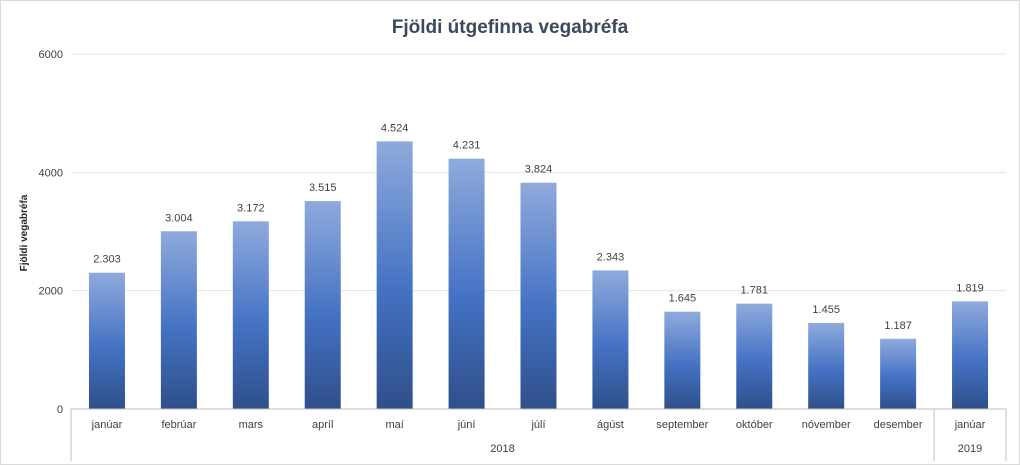 Image resolution: width=1020 pixels, height=465 pixels. Describe the element at coordinates (60, 410) in the screenshot. I see `y-tick-label: 0` at that location.